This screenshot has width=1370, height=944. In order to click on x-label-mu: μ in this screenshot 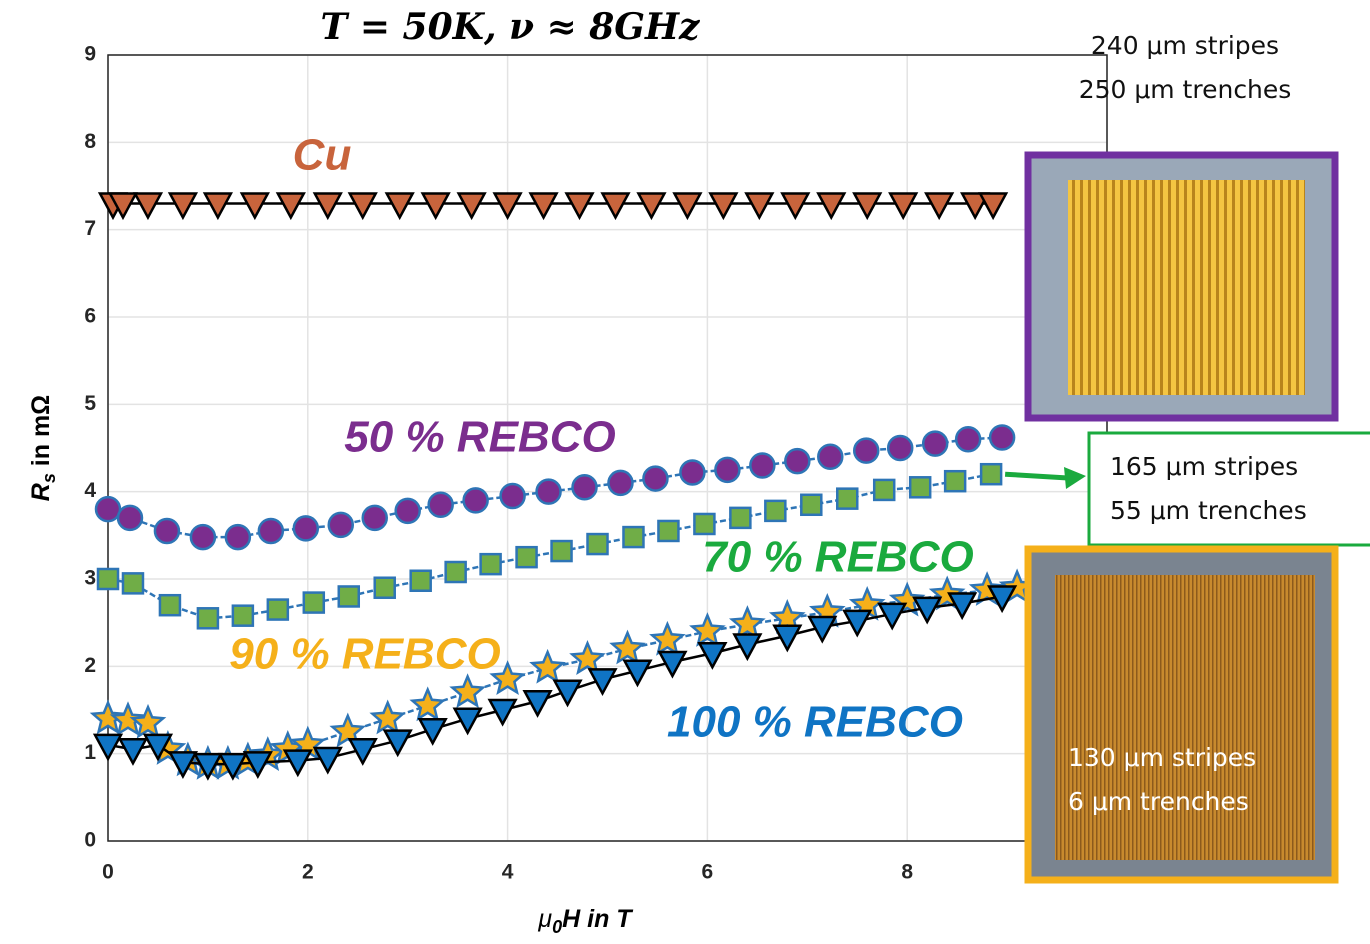, I will do `click(544, 919)`.